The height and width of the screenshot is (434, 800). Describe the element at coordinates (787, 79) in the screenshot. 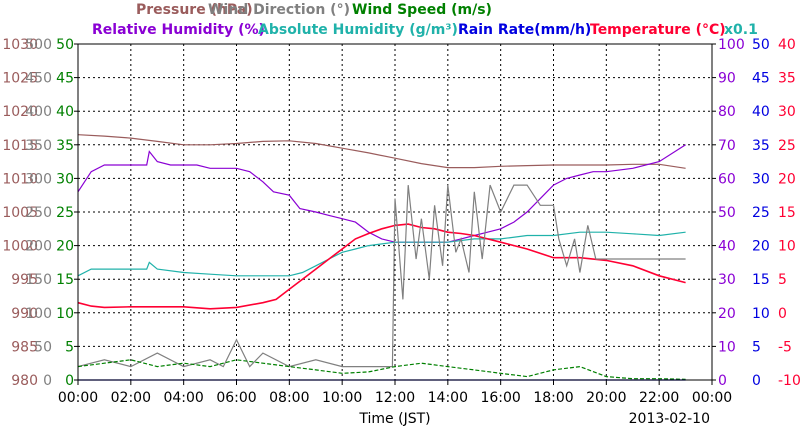

I see `y-tick-label-temperature: 35` at that location.